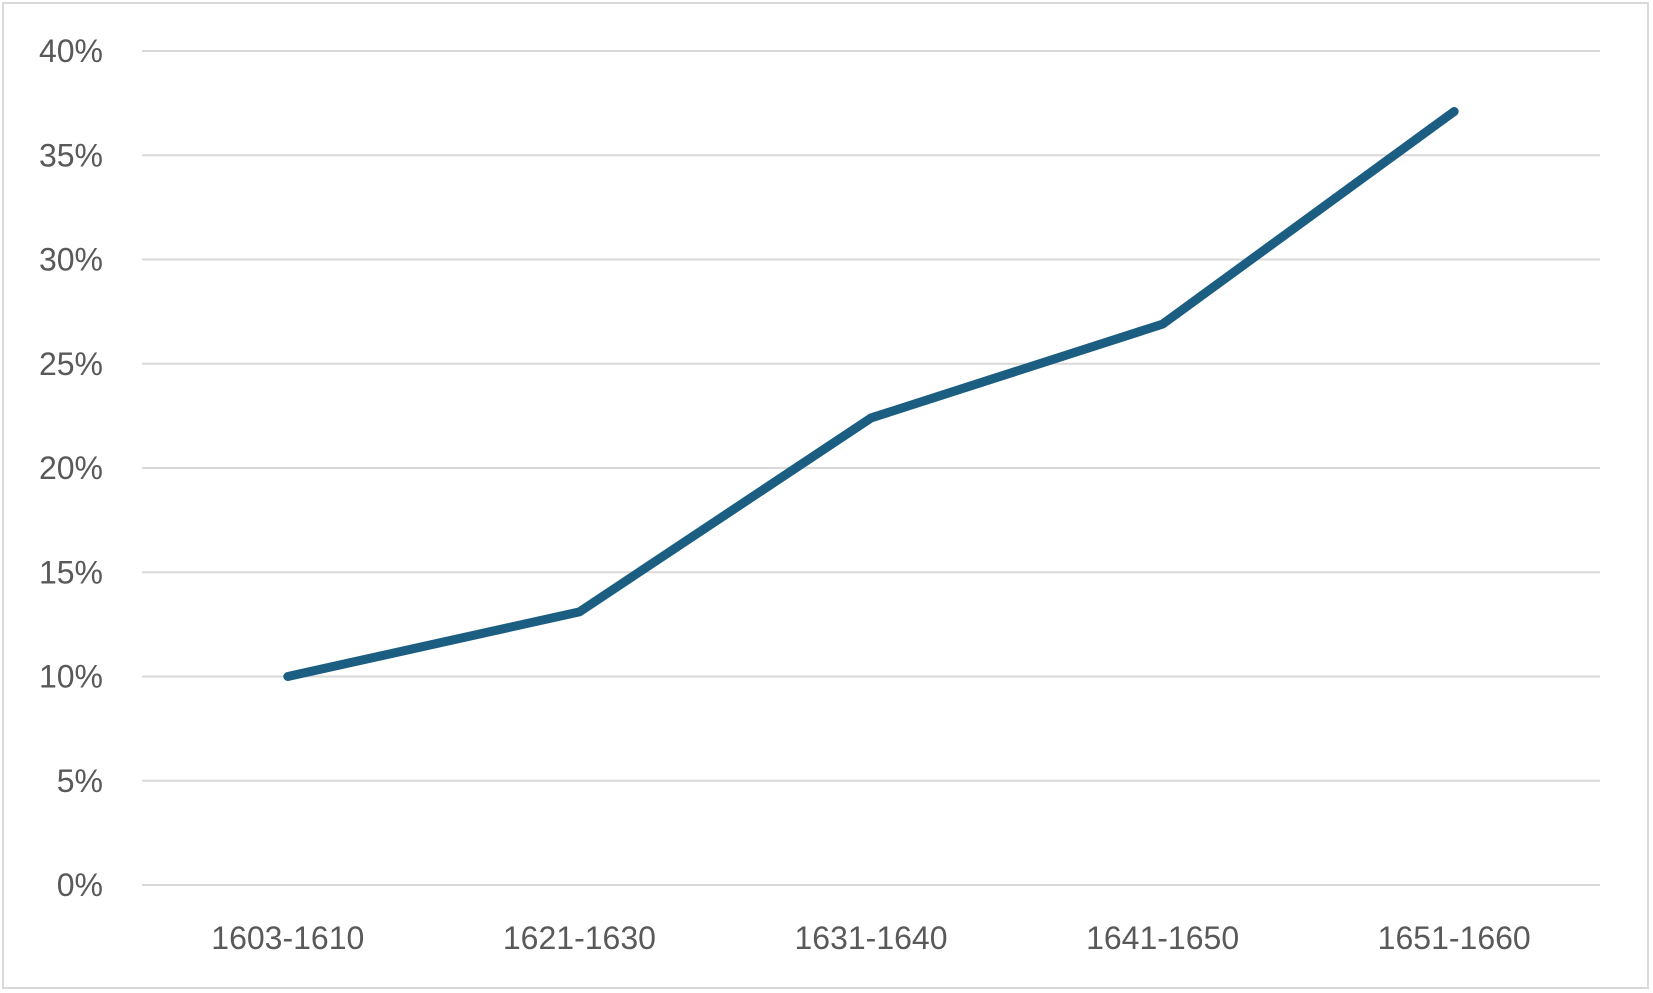 The image size is (1653, 993). I want to click on y-tick-label: 0%, so click(80, 885).